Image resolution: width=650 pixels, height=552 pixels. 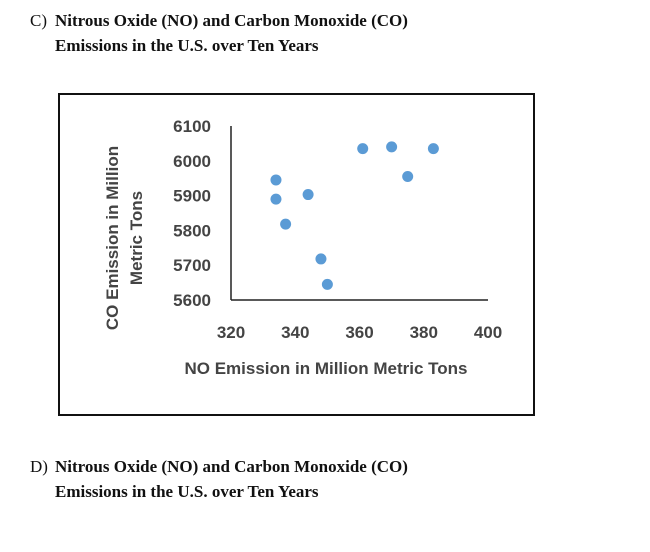 What do you see at coordinates (192, 126) in the screenshot?
I see `y-tick-label: 6100` at bounding box center [192, 126].